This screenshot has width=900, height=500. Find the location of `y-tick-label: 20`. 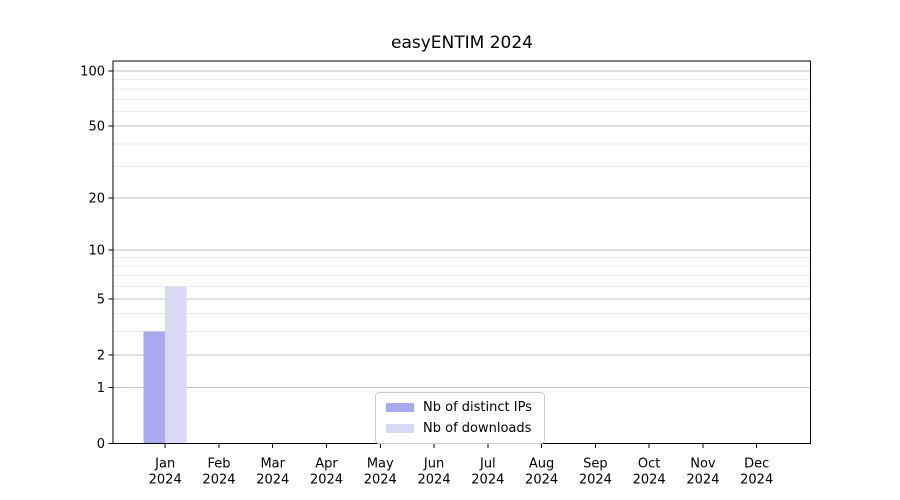

y-tick-label: 20 is located at coordinates (96, 198).